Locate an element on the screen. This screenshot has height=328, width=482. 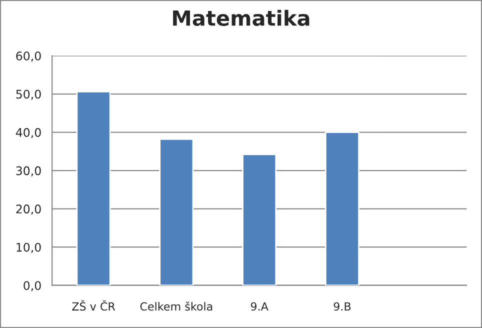
y-tick-label: 60,0 is located at coordinates (28, 56).